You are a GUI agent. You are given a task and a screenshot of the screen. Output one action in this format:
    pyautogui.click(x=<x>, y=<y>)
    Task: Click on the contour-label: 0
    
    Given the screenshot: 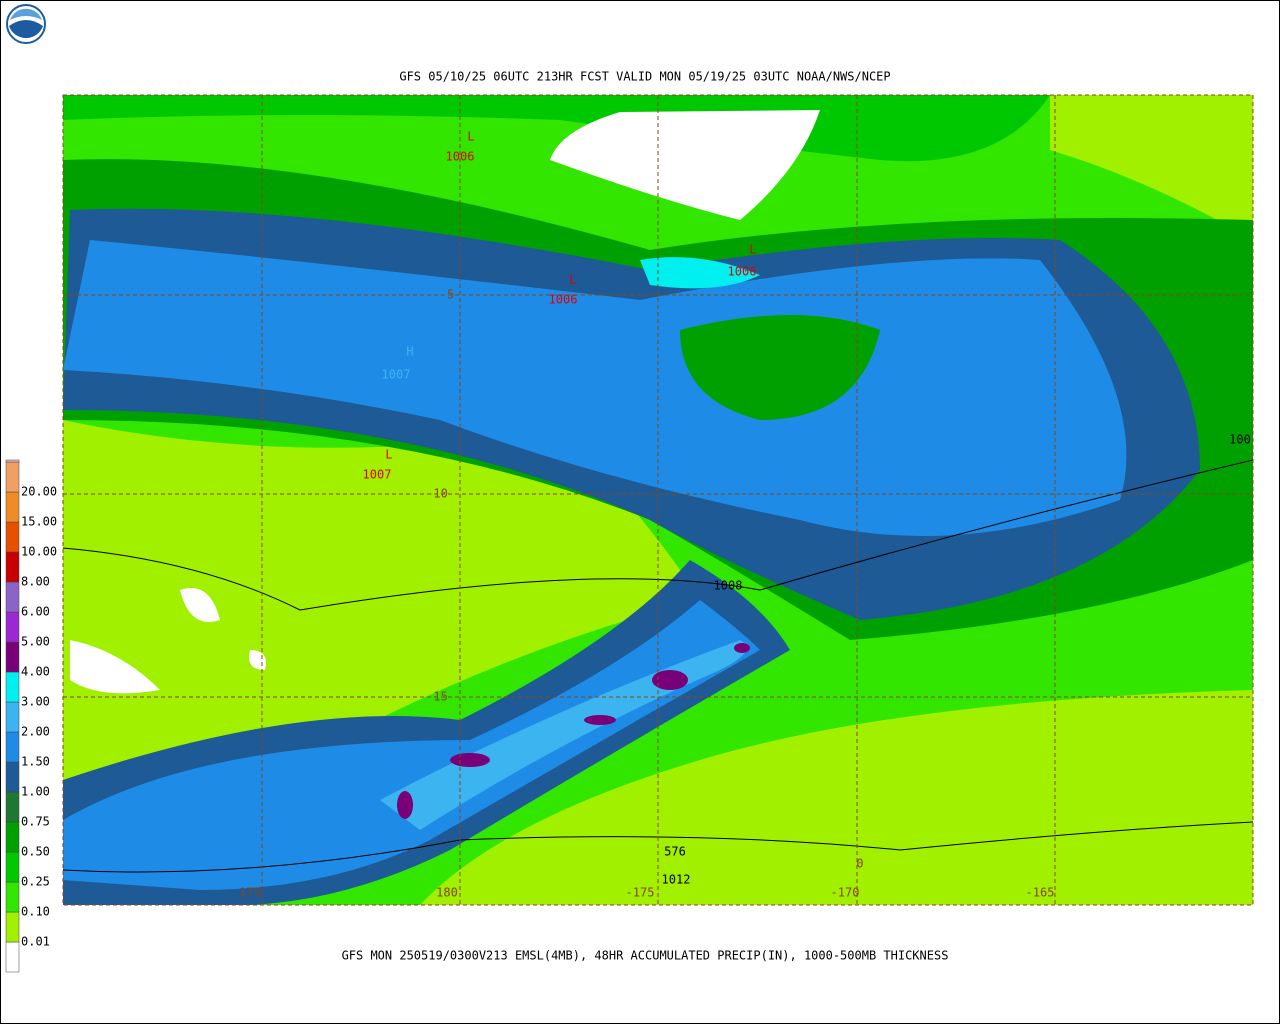 What is the action you would take?
    pyautogui.click(x=859, y=864)
    